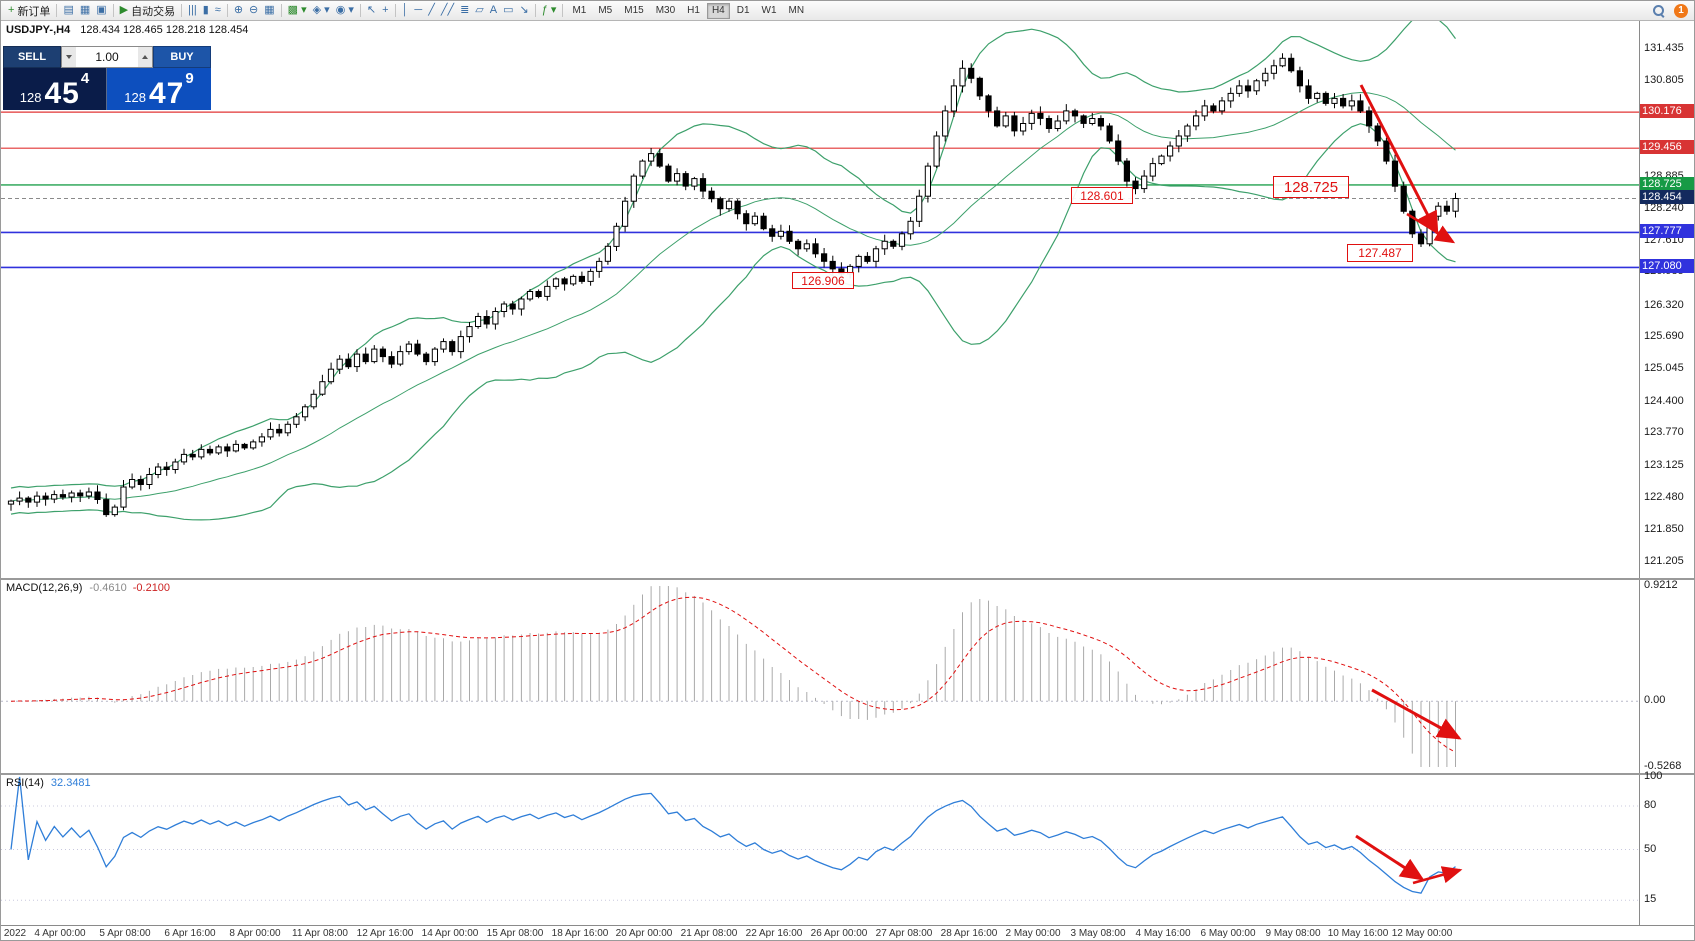 The image size is (1695, 941). Describe the element at coordinates (1664, 305) in the screenshot. I see `price-tick-label: 126.320` at that location.